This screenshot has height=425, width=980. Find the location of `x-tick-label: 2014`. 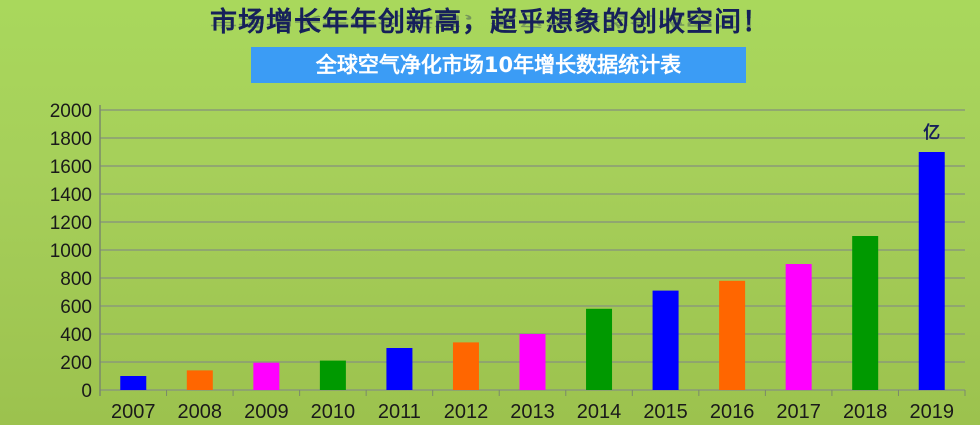

x-tick-label: 2014 is located at coordinates (599, 412).